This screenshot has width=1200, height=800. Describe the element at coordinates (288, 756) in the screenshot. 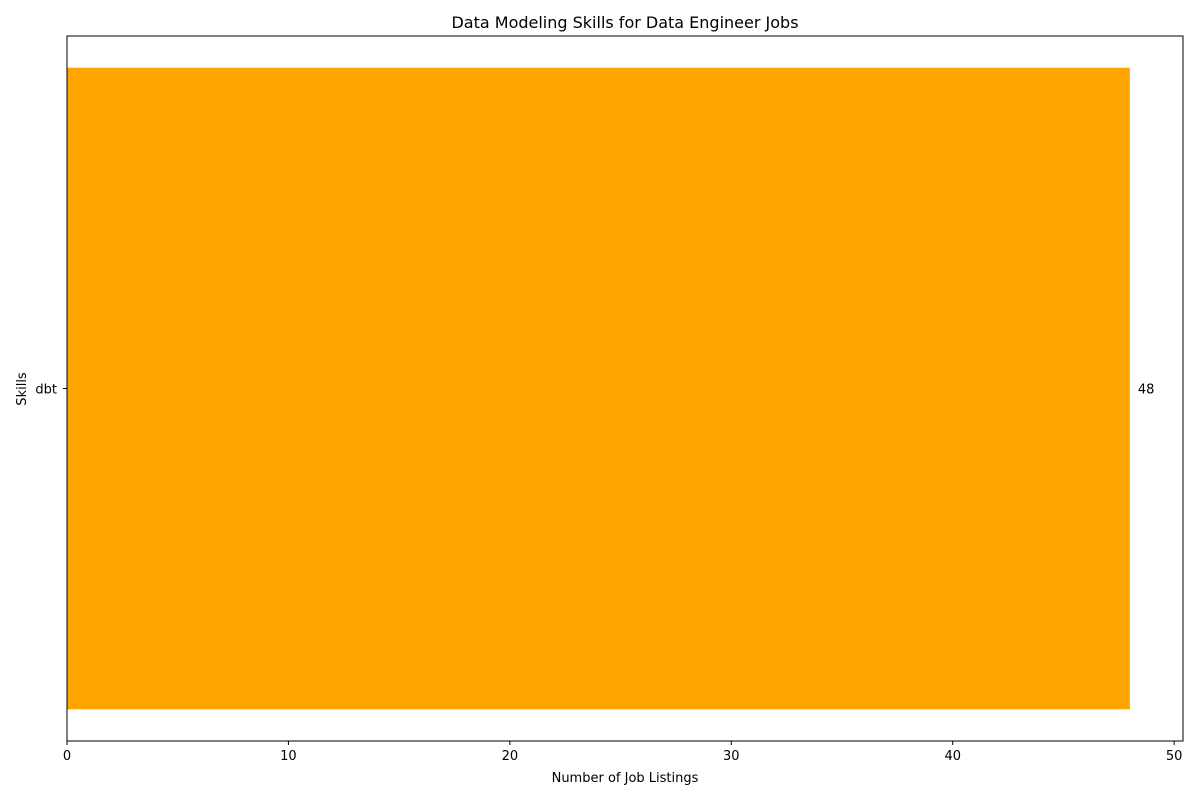

I see `x-tick-label: 10` at that location.